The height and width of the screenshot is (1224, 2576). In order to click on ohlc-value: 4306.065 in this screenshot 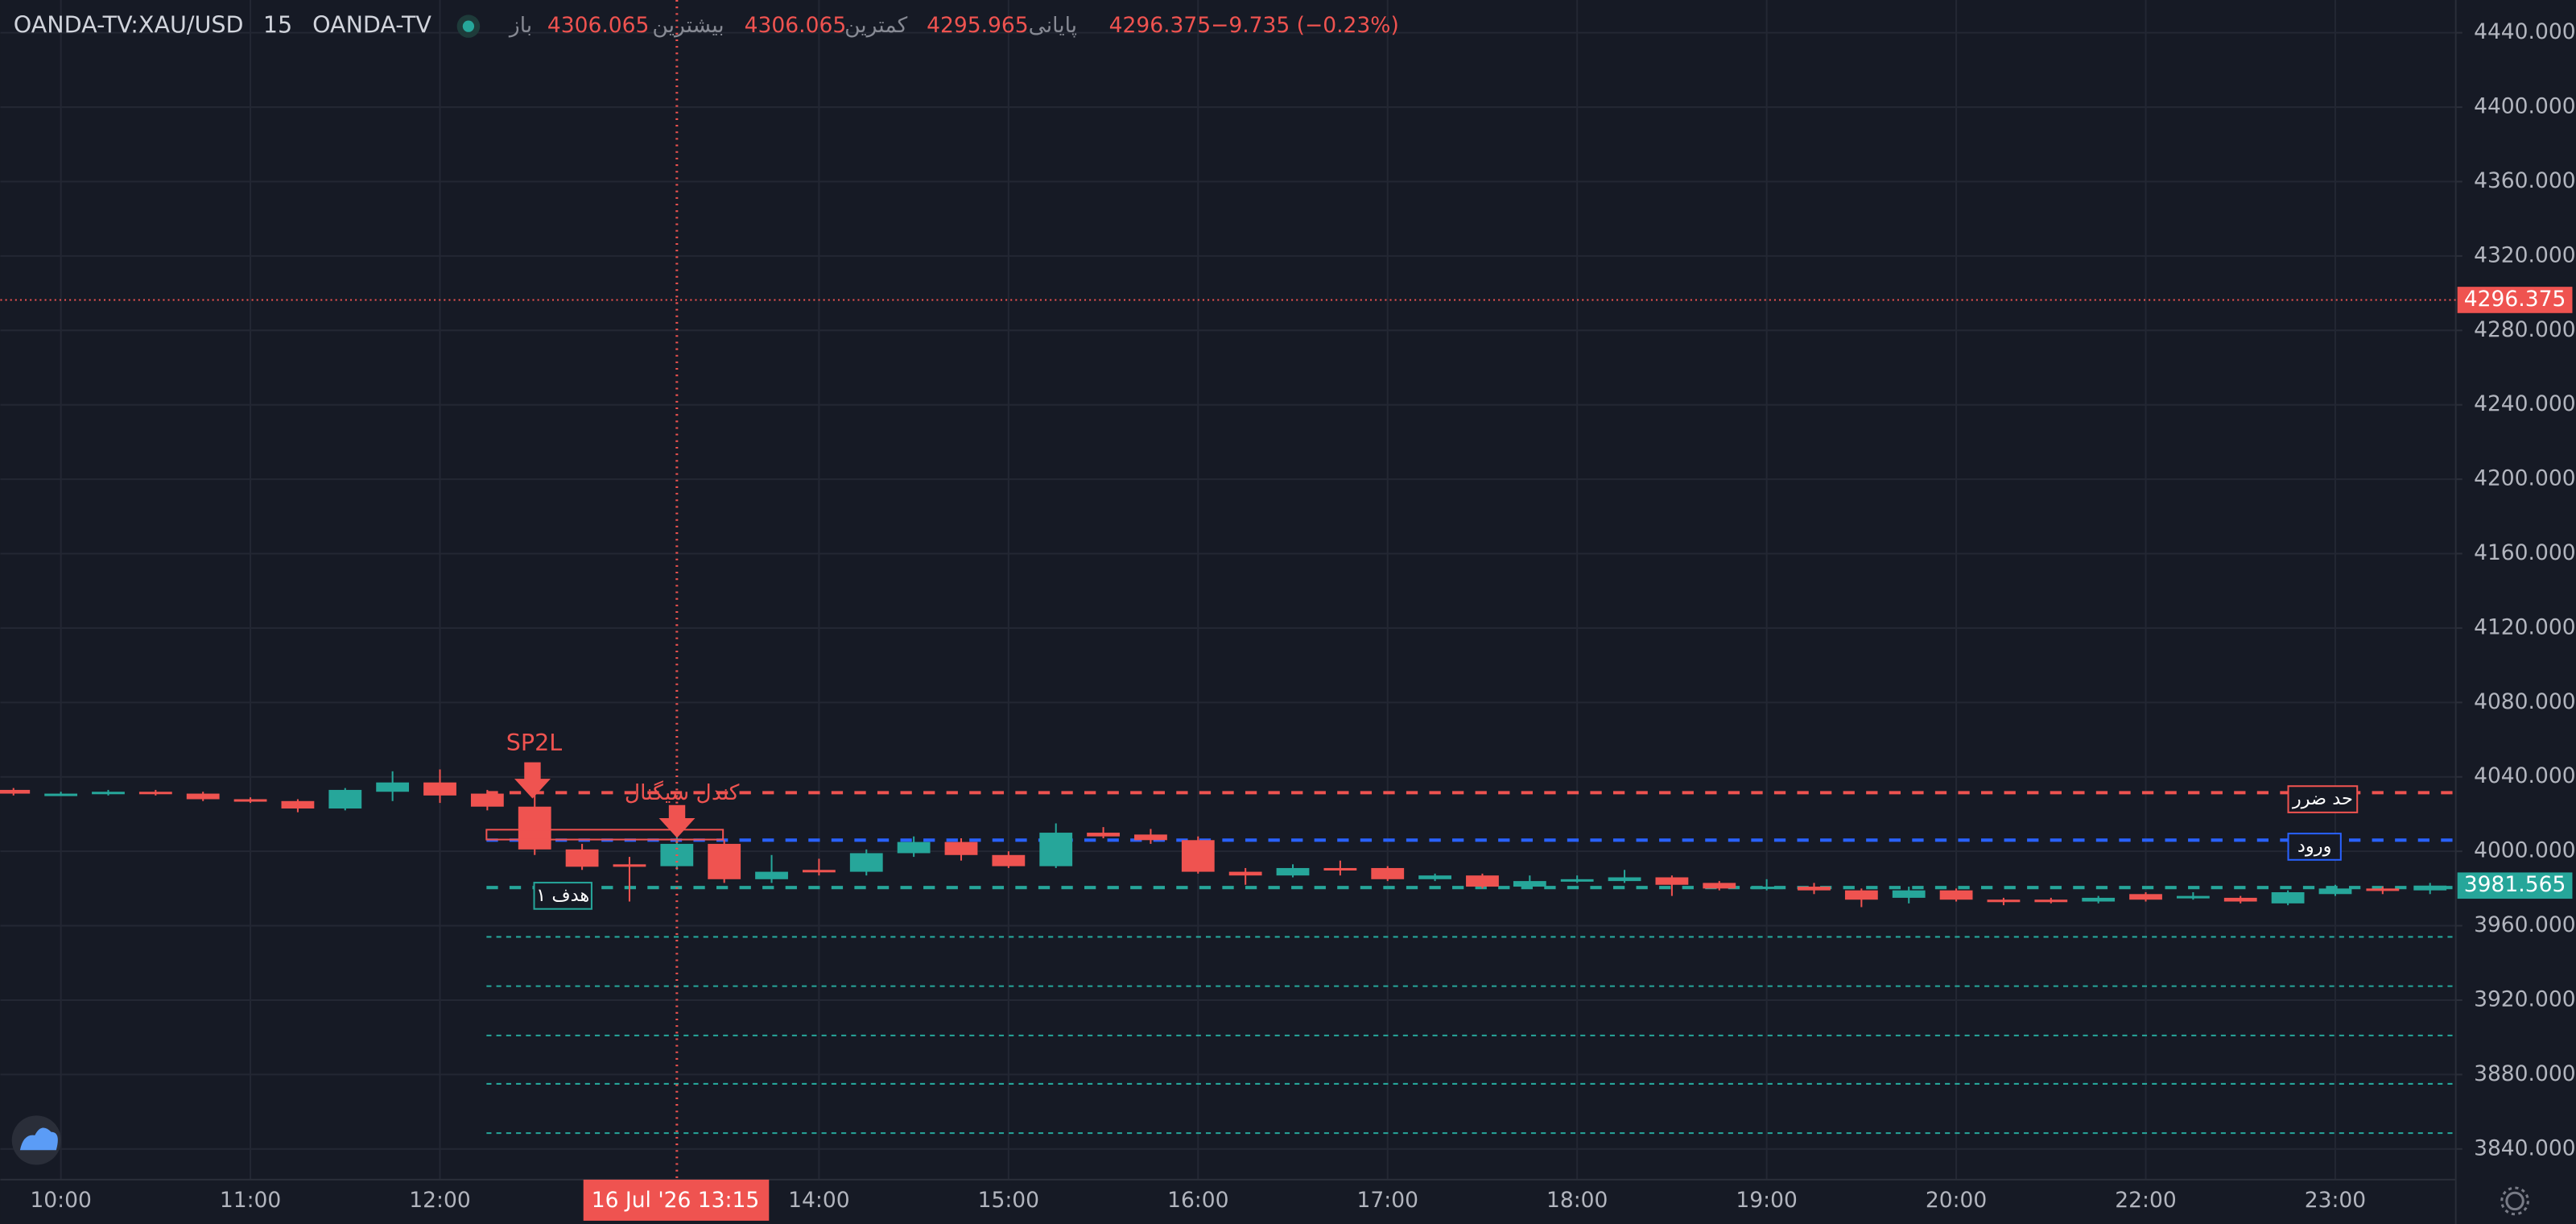, I will do `click(598, 25)`.